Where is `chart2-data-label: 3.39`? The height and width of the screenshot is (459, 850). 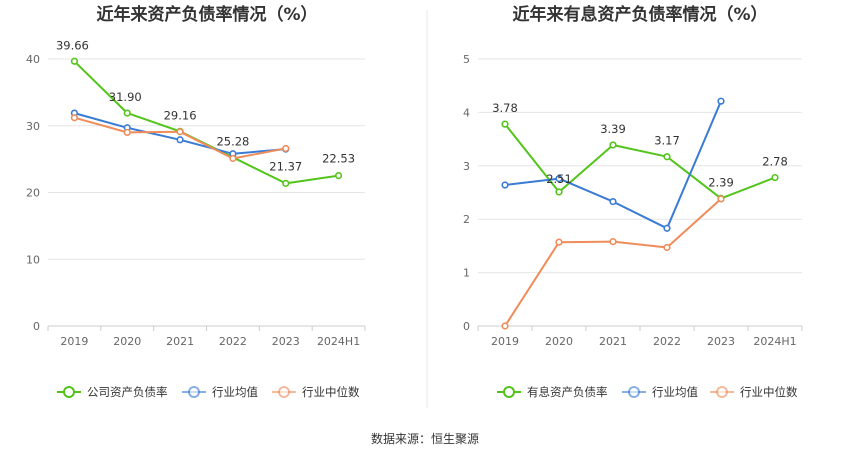
chart2-data-label: 3.39 is located at coordinates (613, 129).